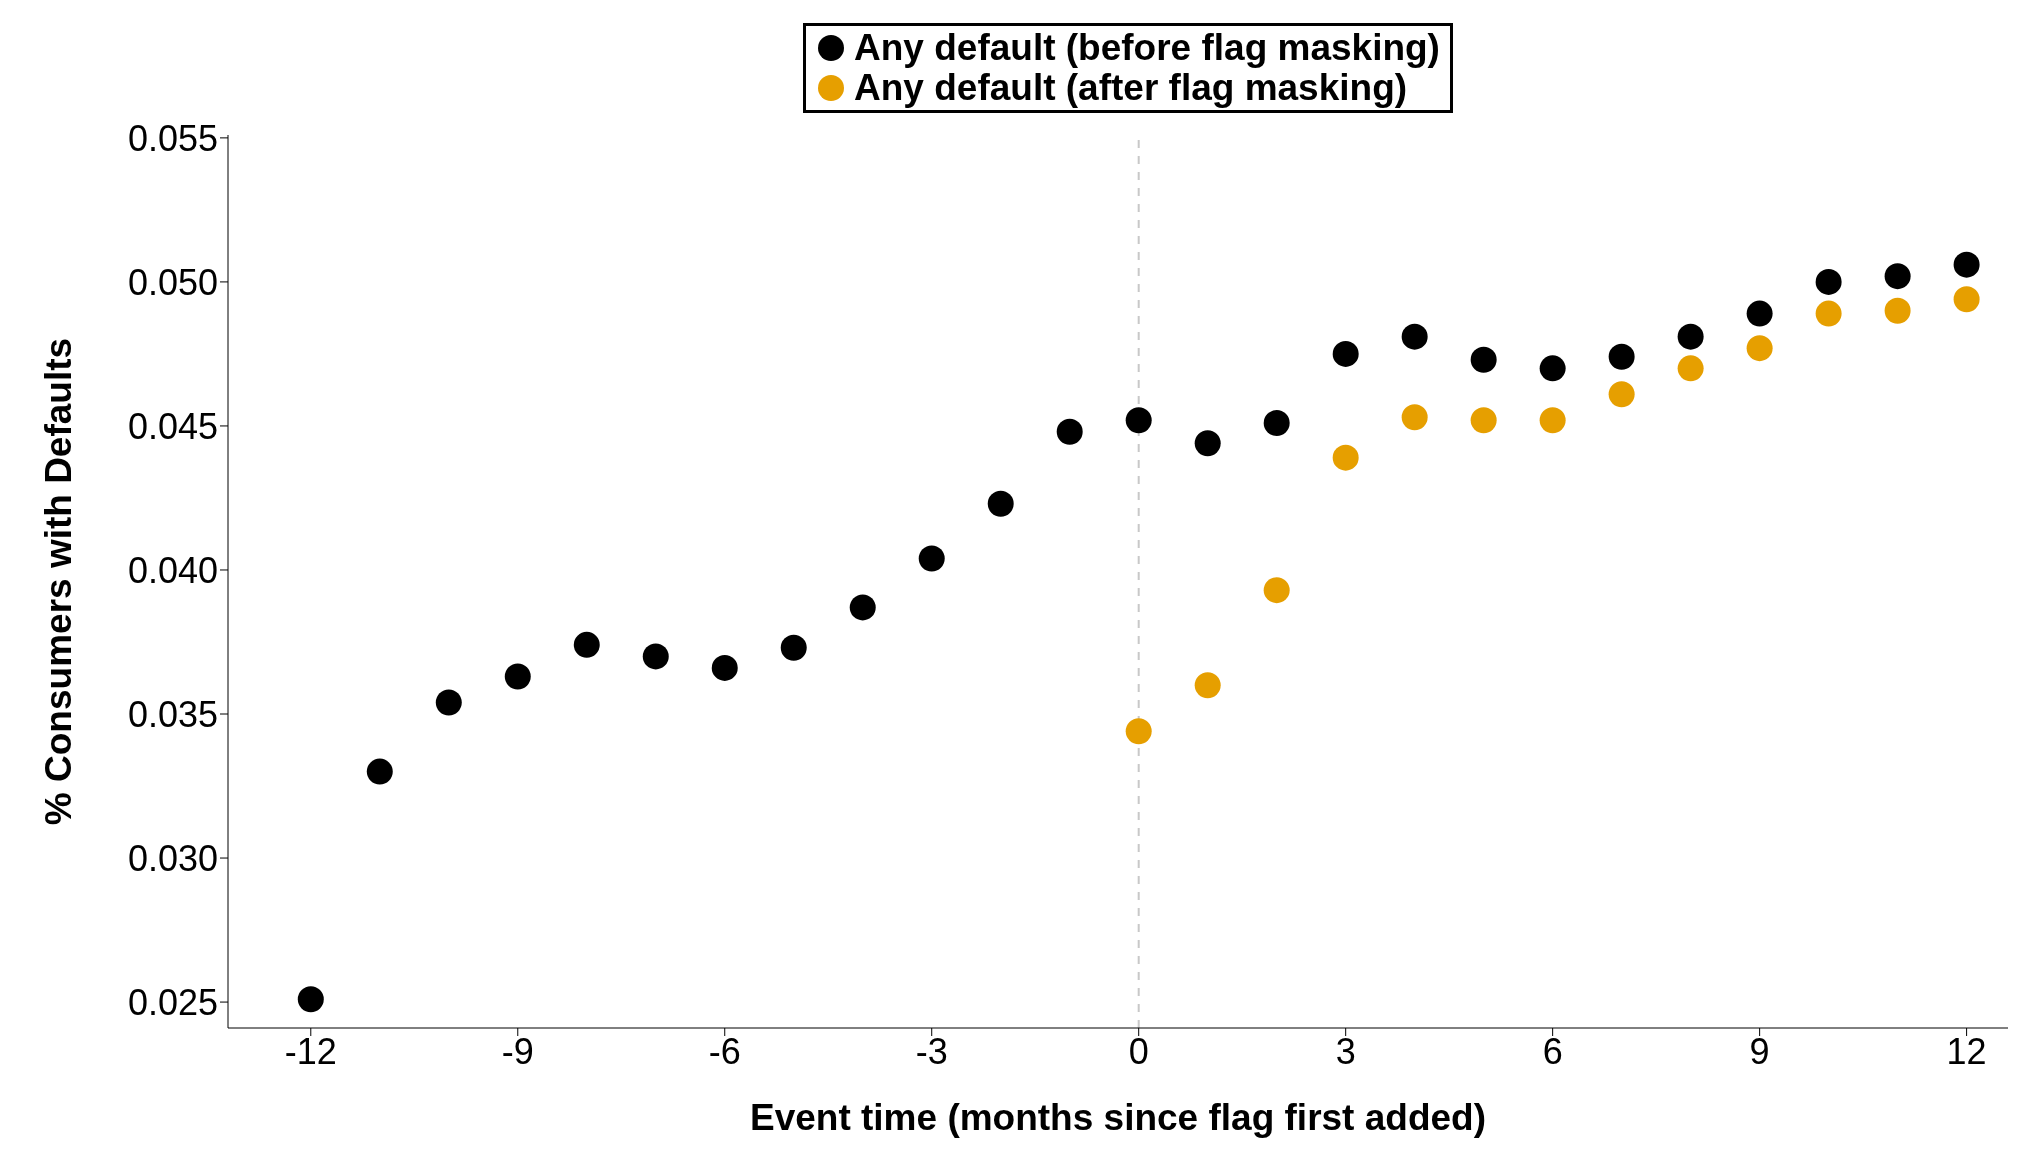  I want to click on y-axis-title: % Consumers with Defaults, so click(59, 581).